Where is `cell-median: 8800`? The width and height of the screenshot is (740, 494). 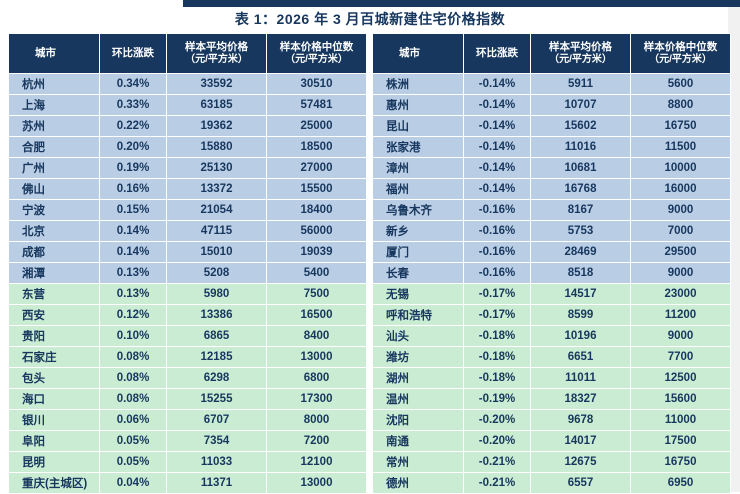
cell-median: 8800 is located at coordinates (680, 105).